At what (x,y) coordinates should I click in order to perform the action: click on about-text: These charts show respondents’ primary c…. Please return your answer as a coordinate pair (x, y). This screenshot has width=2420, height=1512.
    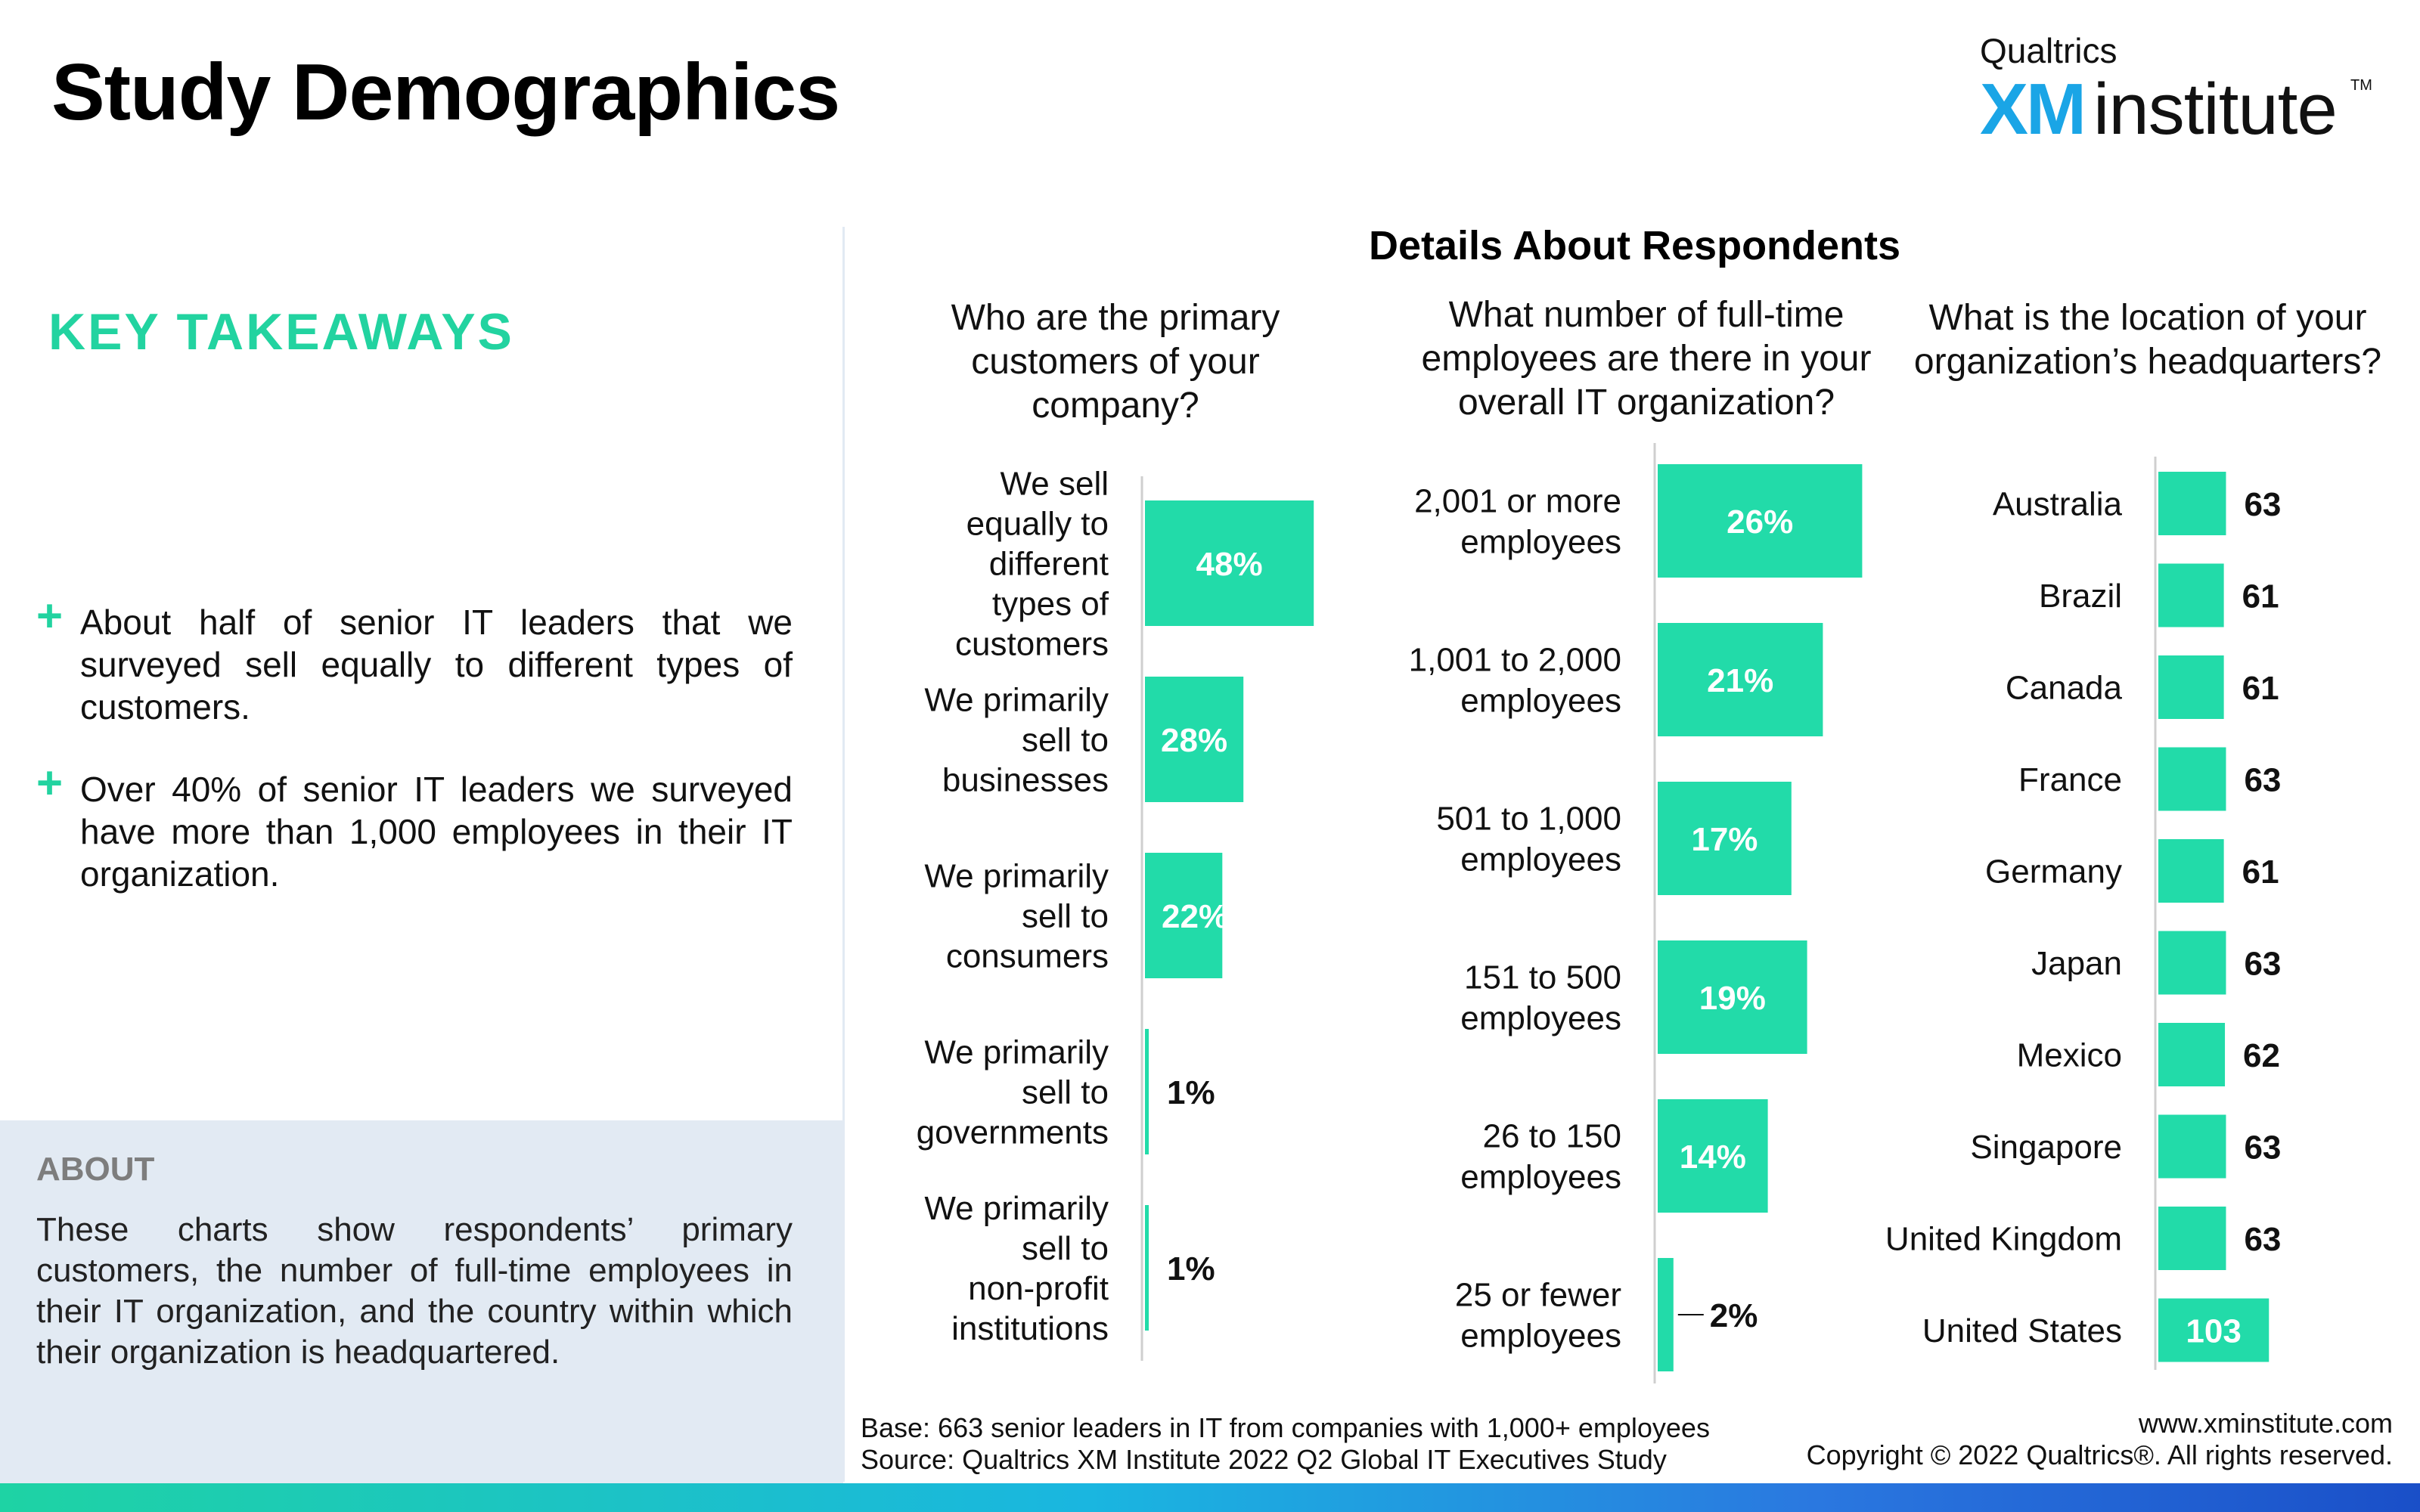
    Looking at the image, I should click on (414, 1291).